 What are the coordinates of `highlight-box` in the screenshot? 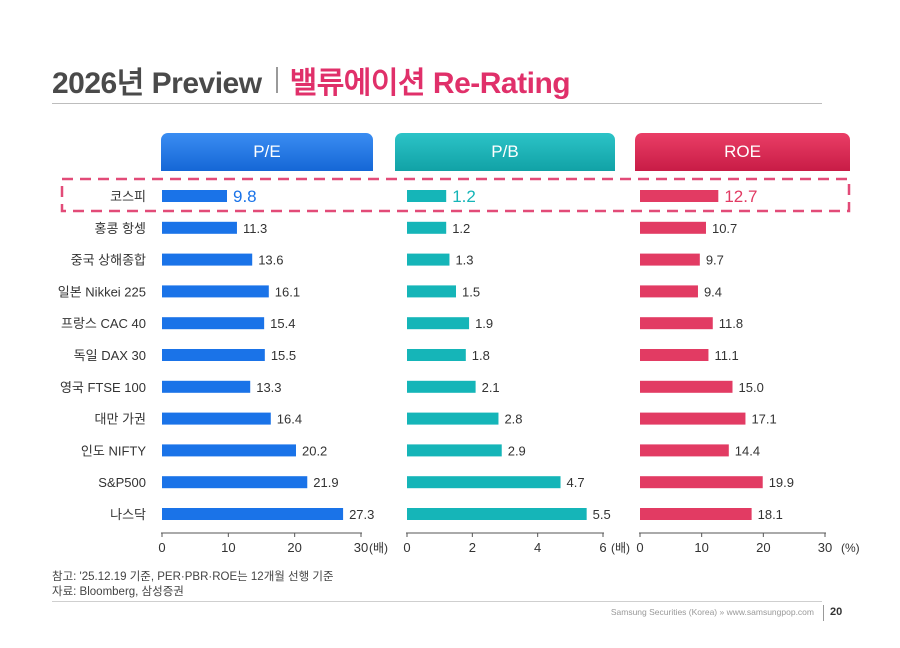 It's located at (455, 195).